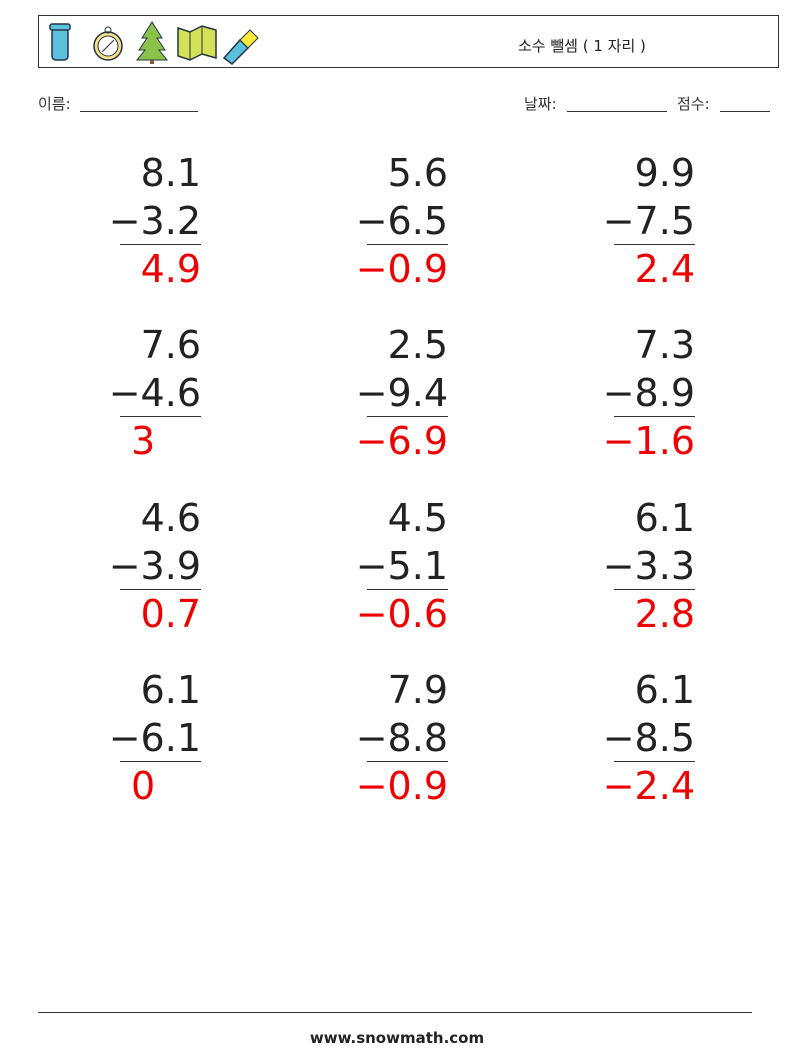  What do you see at coordinates (408, 41) in the screenshot?
I see `header-box` at bounding box center [408, 41].